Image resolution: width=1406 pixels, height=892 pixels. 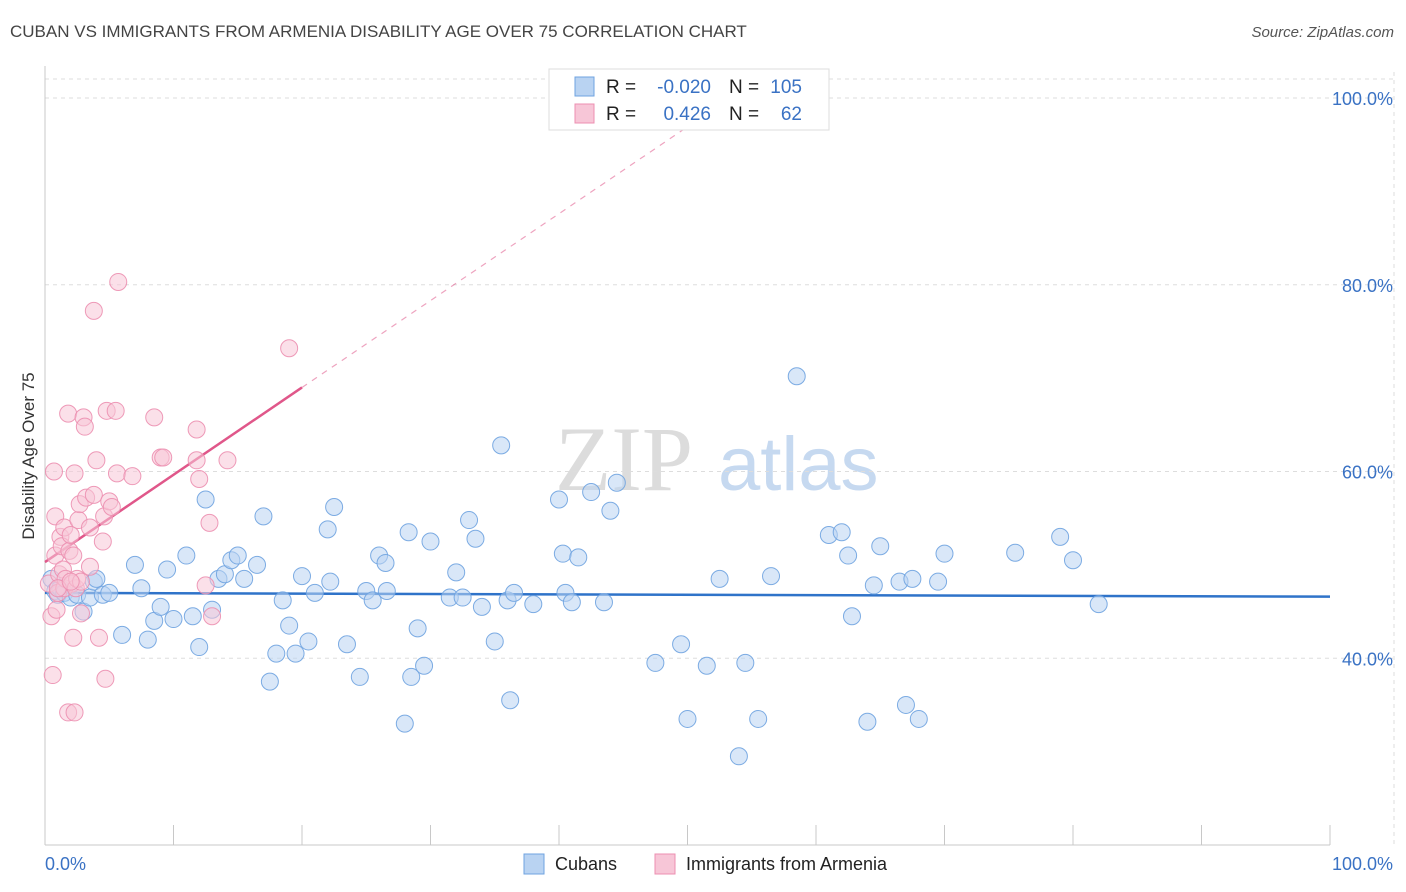 What do you see at coordinates (534, 864) in the screenshot?
I see `bottom-legend-swatch-cubans` at bounding box center [534, 864].